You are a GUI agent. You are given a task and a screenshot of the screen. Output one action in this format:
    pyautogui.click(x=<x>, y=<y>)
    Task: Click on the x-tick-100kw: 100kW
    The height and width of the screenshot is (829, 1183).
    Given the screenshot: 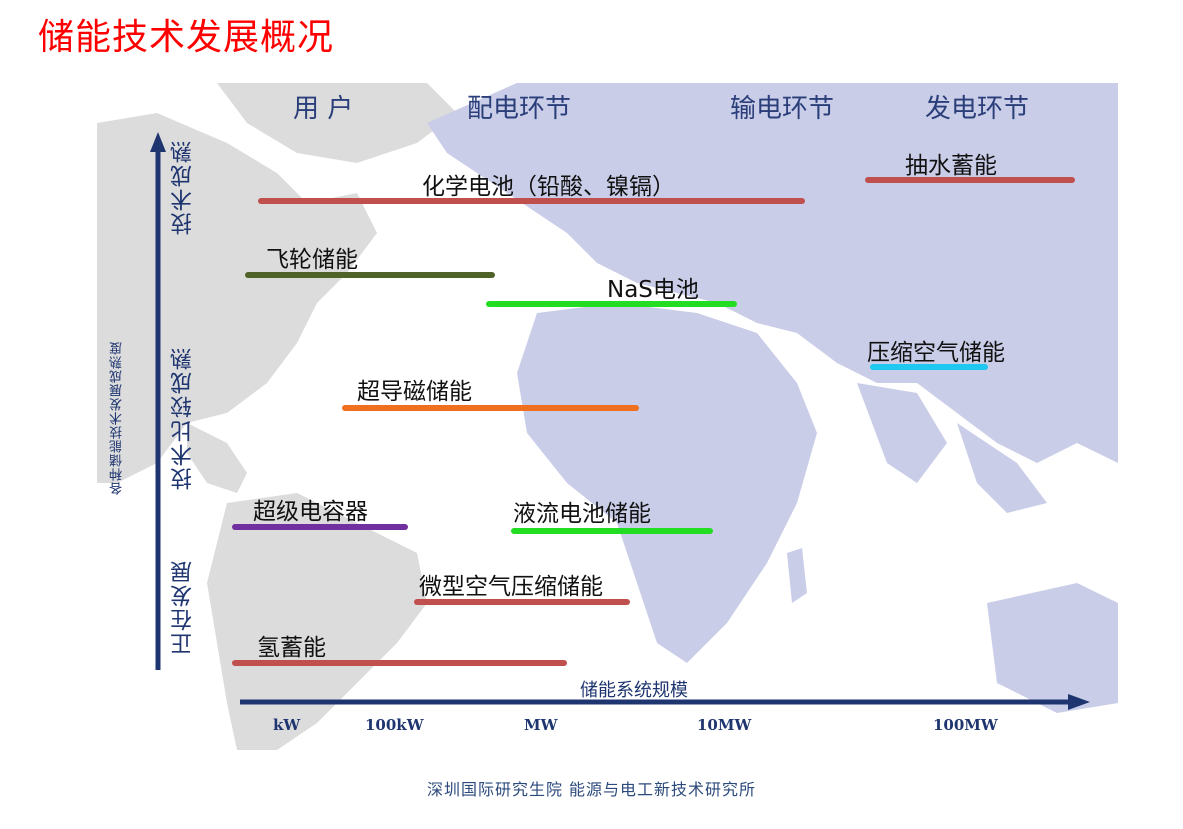 What is the action you would take?
    pyautogui.click(x=394, y=725)
    